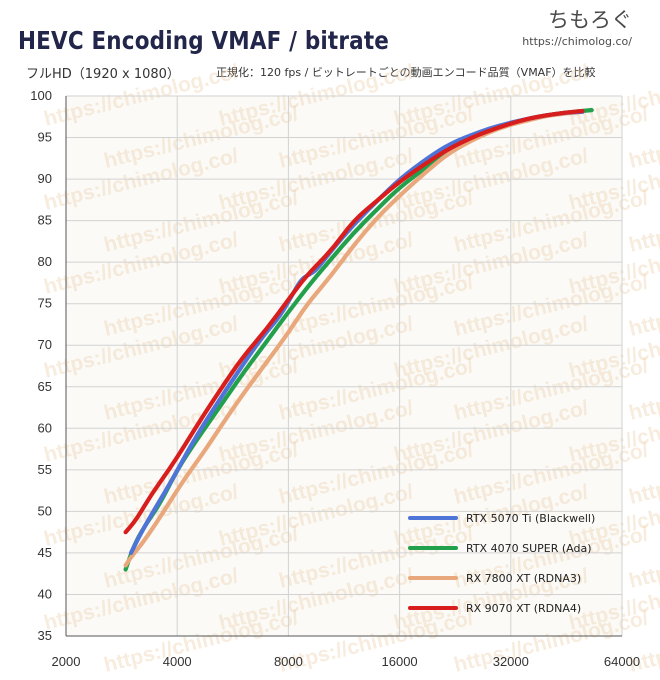 This screenshot has height=680, width=660. I want to click on y-tick-label: 50, so click(45, 510).